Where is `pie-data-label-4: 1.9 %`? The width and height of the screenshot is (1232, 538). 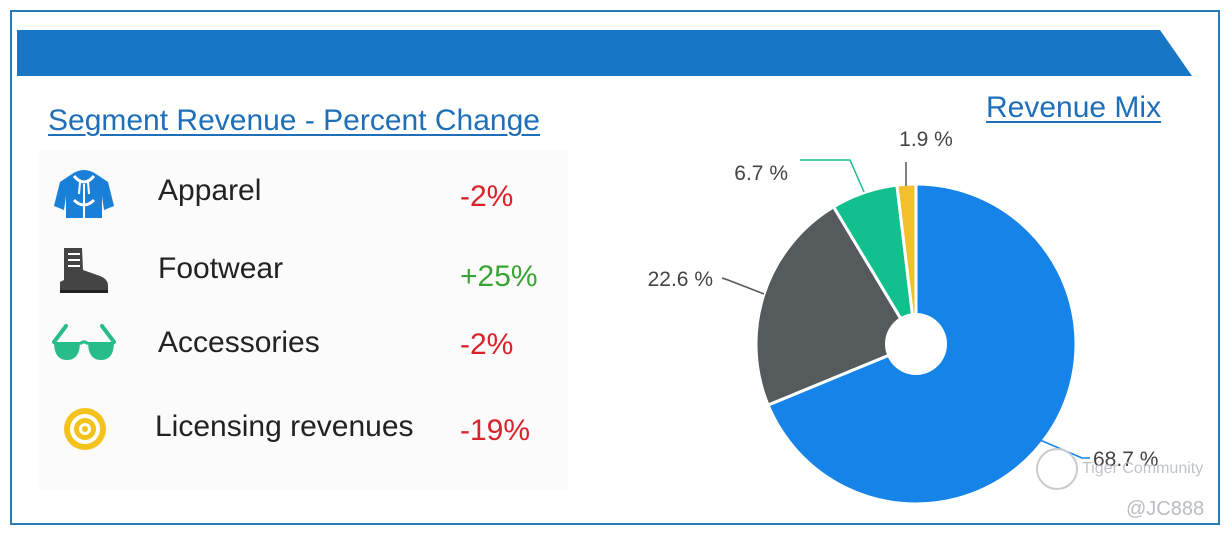 pie-data-label-4: 1.9 % is located at coordinates (926, 139).